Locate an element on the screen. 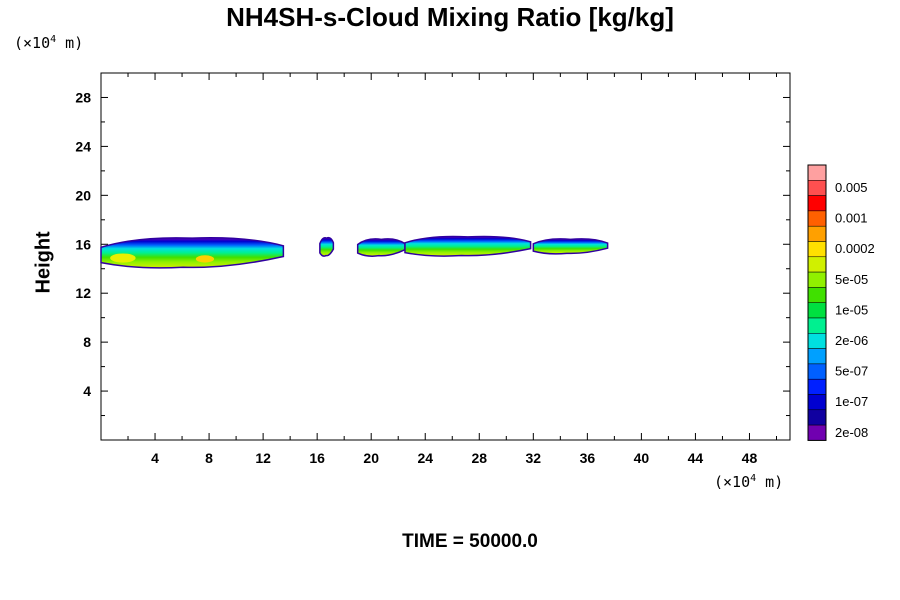 This screenshot has width=900, height=600. x-tick-label: 48 is located at coordinates (750, 458).